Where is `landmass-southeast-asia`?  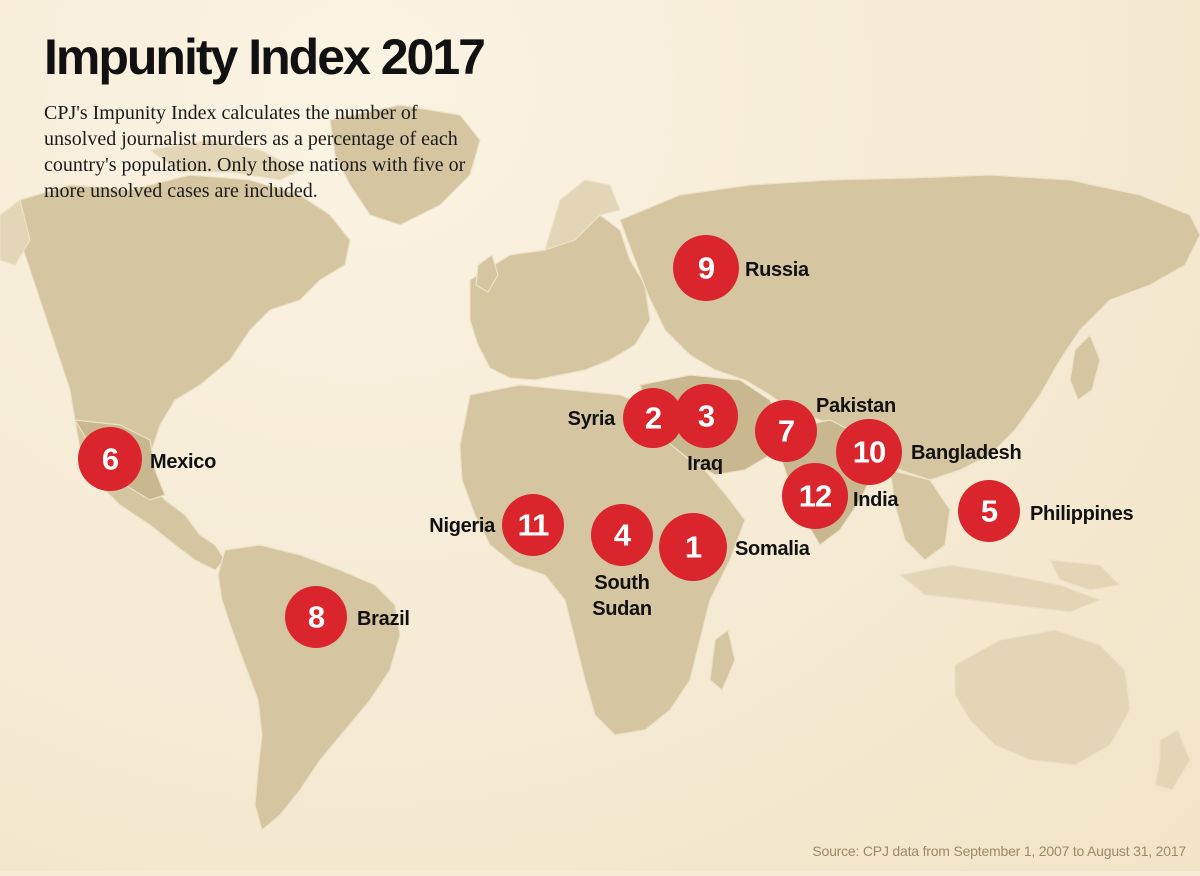
landmass-southeast-asia is located at coordinates (920, 515).